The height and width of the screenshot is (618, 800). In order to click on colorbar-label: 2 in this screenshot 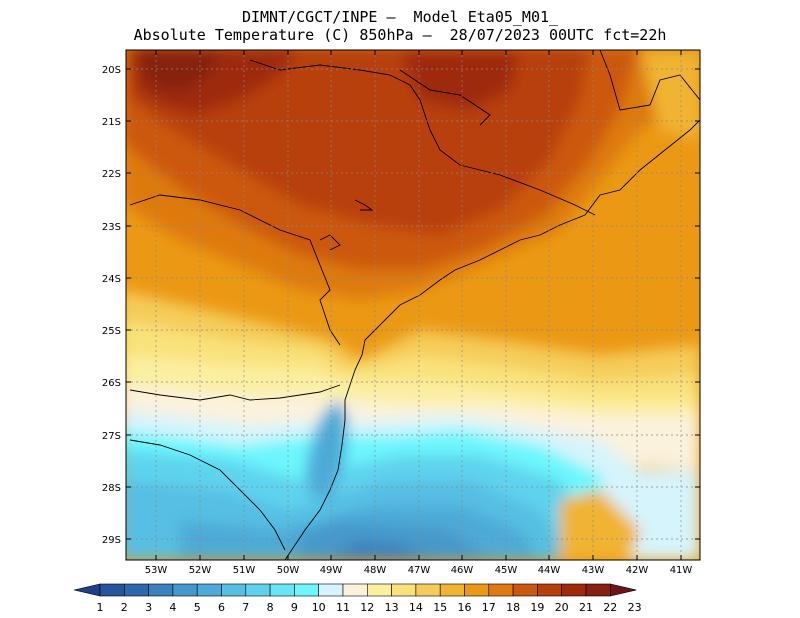, I will do `click(124, 607)`.